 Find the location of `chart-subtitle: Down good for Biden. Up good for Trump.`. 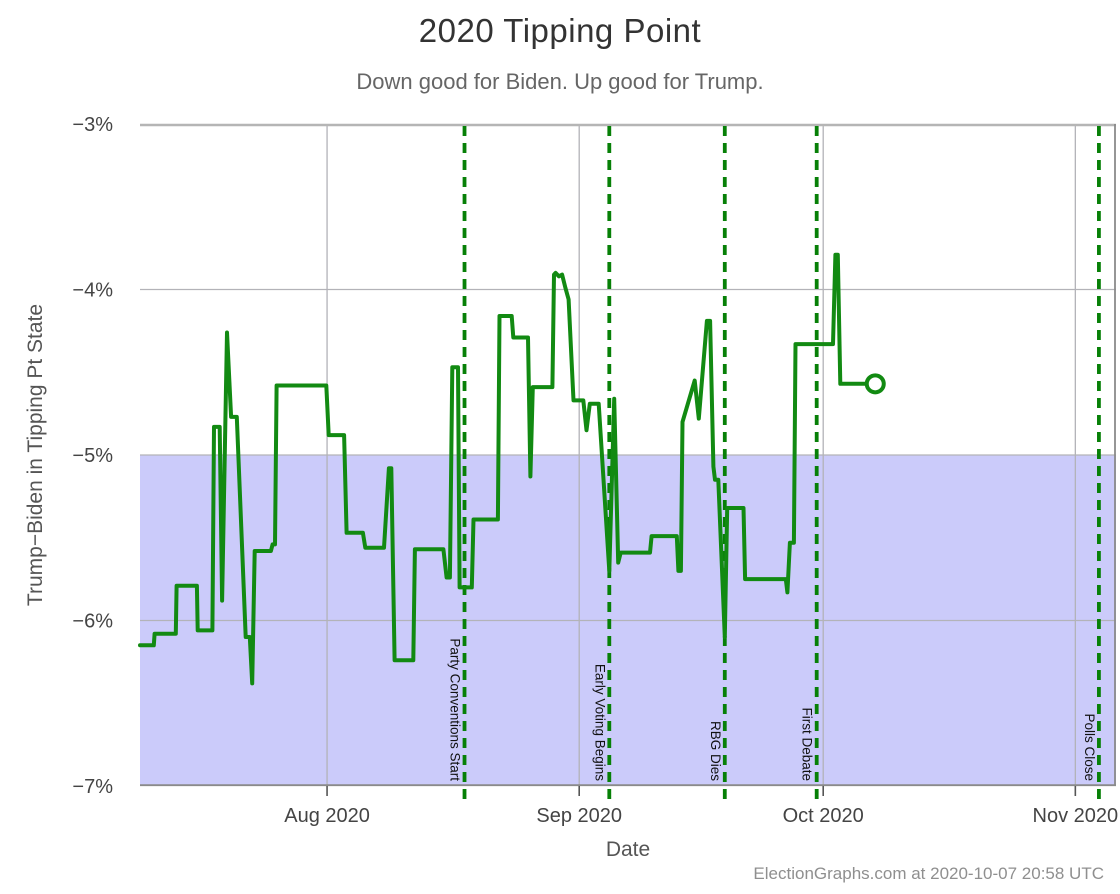

chart-subtitle: Down good for Biden. Up good for Trump. is located at coordinates (560, 81).